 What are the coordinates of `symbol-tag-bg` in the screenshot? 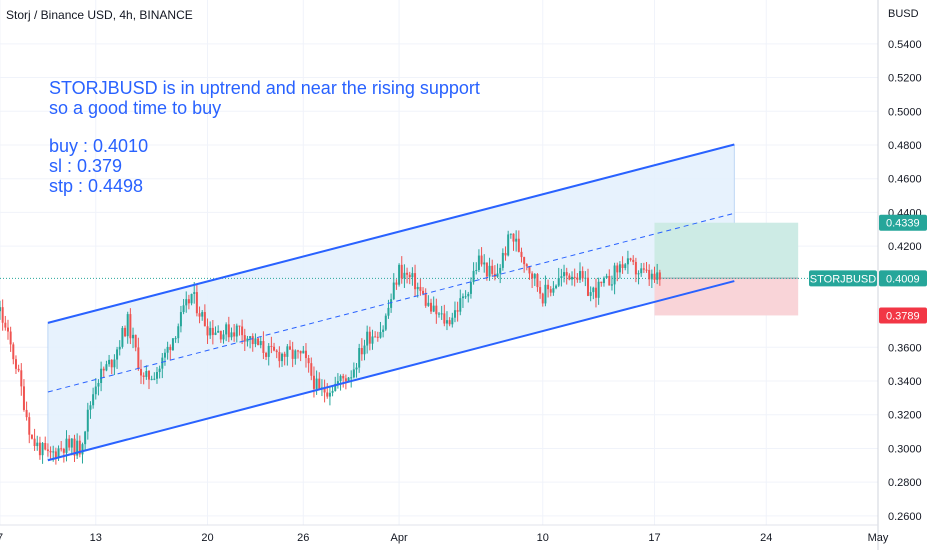 It's located at (843, 278).